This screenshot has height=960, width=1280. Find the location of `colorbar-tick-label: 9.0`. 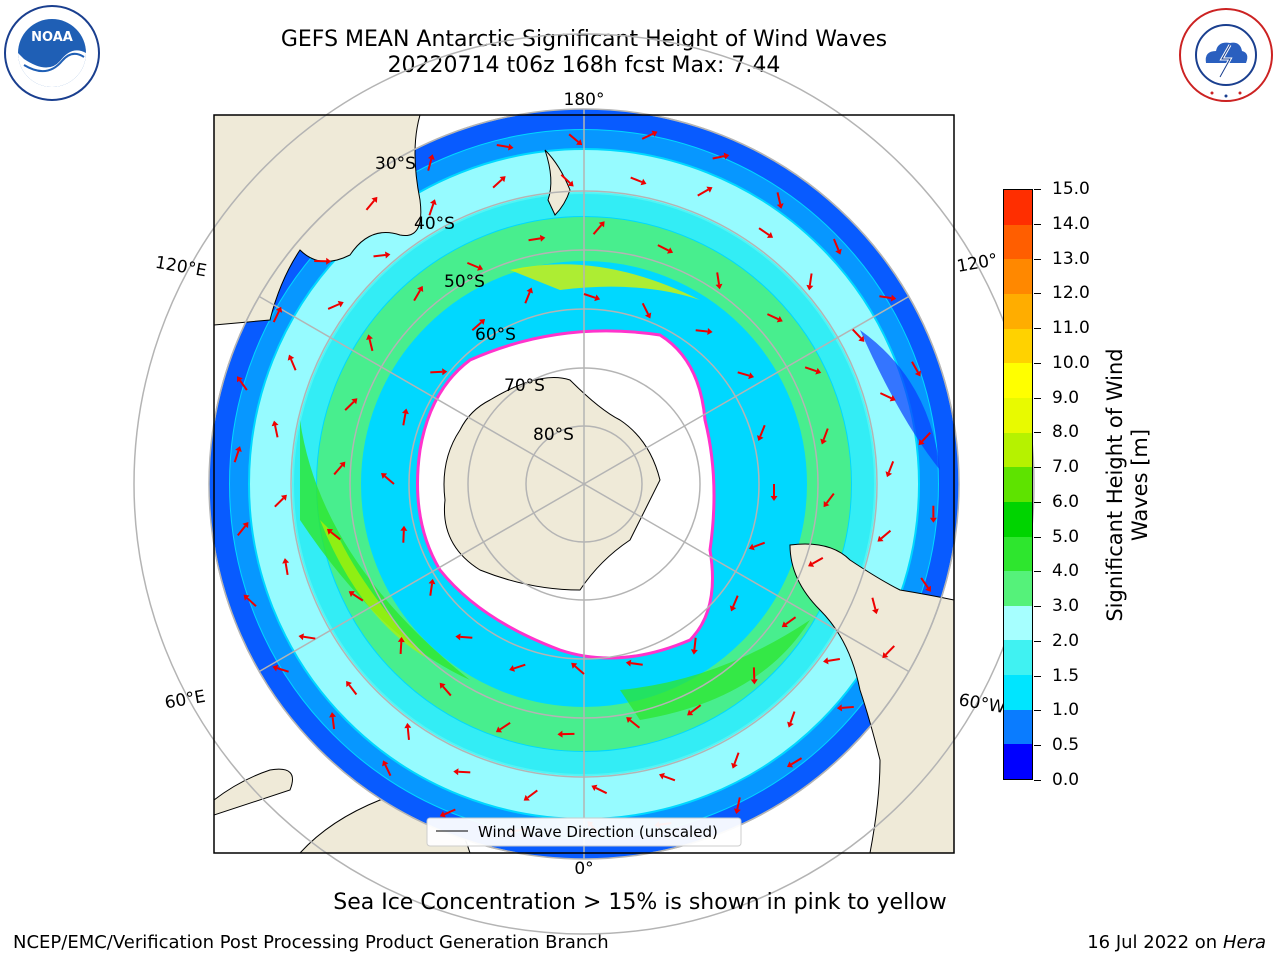

colorbar-tick-label: 9.0 is located at coordinates (1066, 397).